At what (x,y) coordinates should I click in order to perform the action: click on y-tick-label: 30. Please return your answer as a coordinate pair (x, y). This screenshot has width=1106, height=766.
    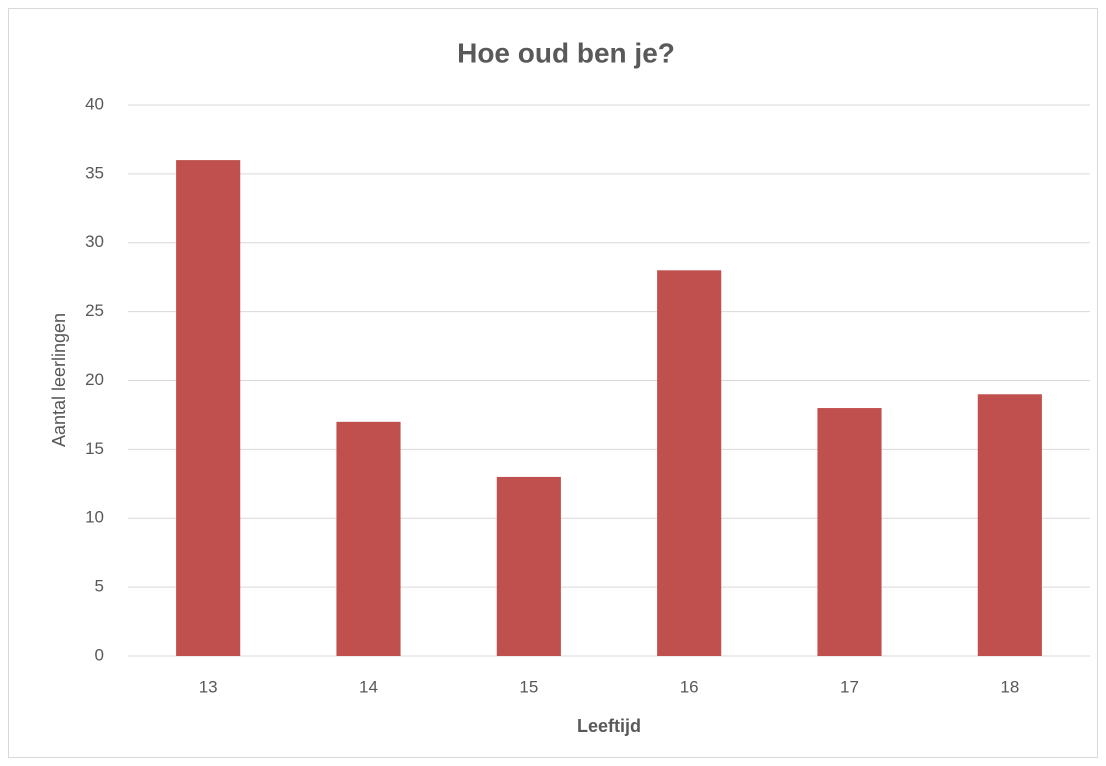
    Looking at the image, I should click on (94, 241).